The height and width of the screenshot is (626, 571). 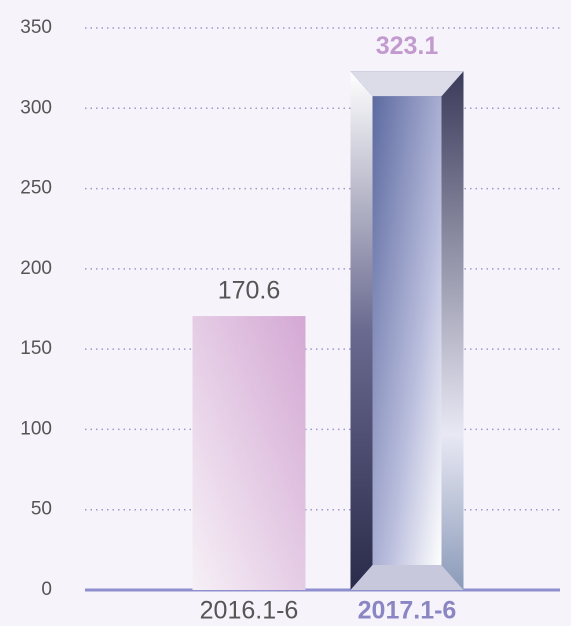 I want to click on y-tick-label: 350, so click(x=36, y=27).